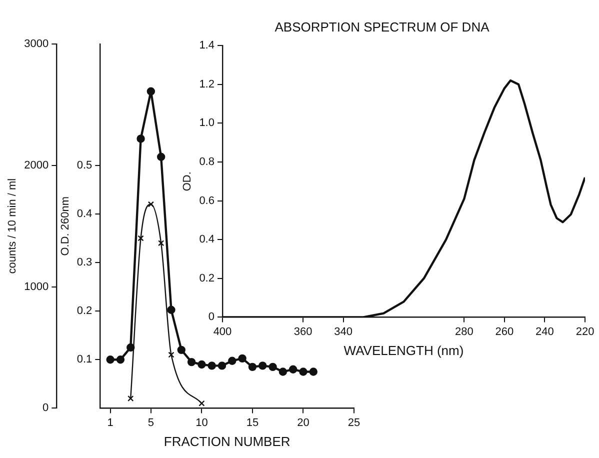 This screenshot has width=599, height=458. What do you see at coordinates (188, 182) in the screenshot?
I see `y-axis-title: OD.` at bounding box center [188, 182].